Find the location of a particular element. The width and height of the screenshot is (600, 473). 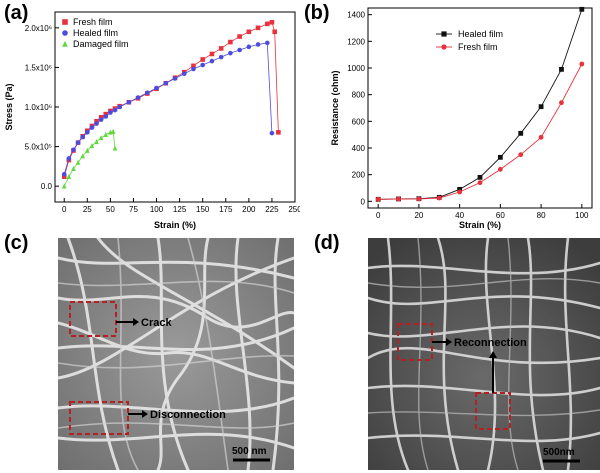

x-tick-label: 75 is located at coordinates (133, 209).